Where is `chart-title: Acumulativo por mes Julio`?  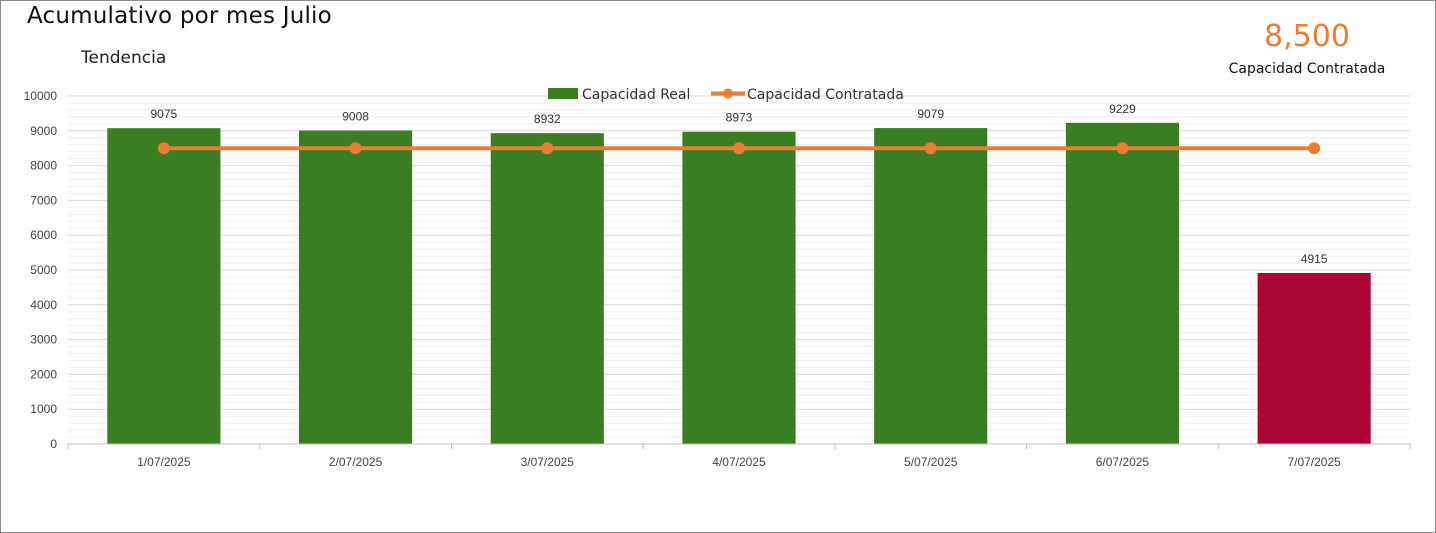
chart-title: Acumulativo por mes Julio is located at coordinates (179, 16).